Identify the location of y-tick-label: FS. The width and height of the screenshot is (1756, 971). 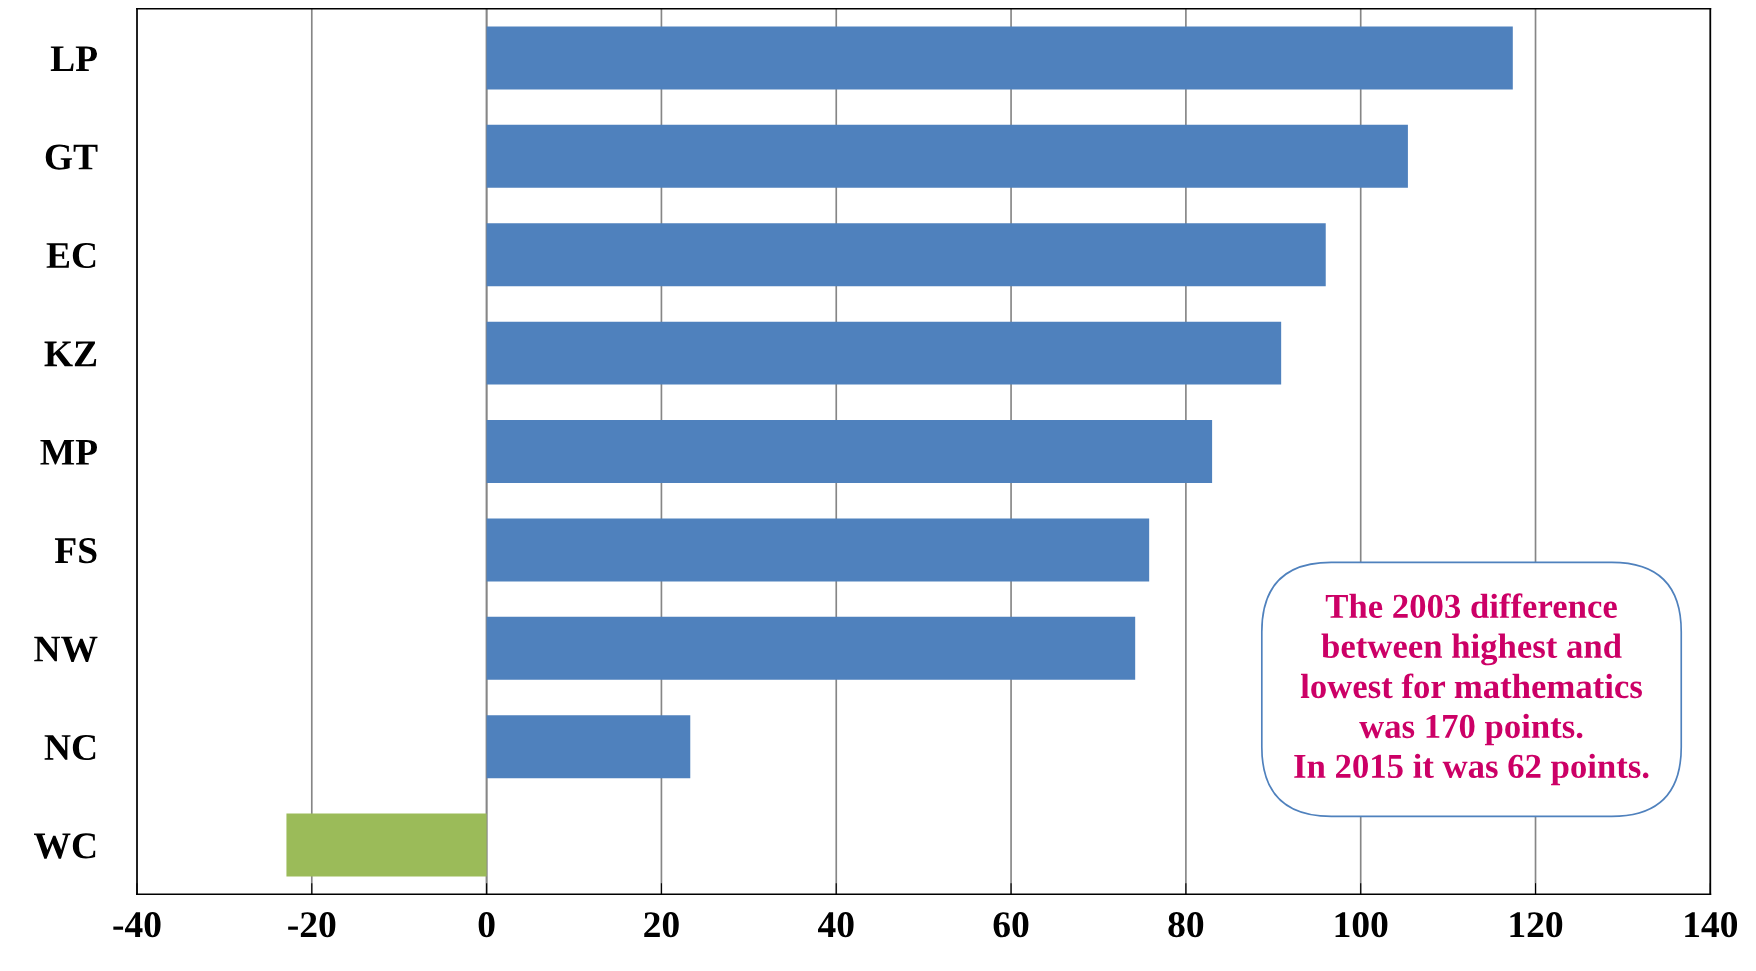
(75, 551).